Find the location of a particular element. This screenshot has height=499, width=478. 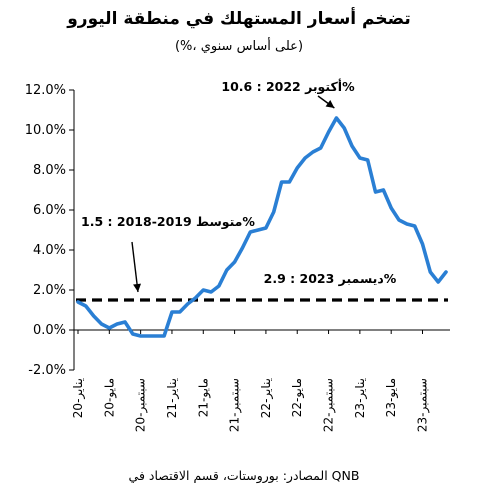

y-tick-label: 6.0% is located at coordinates (49, 210).